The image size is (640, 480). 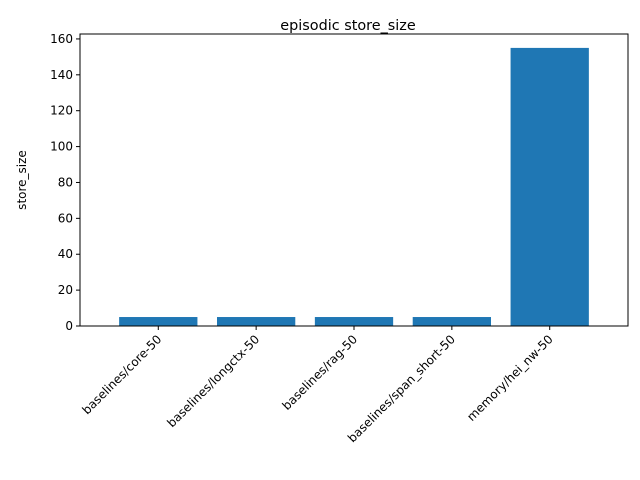 I want to click on y-tick-label-4: 80, so click(x=65, y=182).